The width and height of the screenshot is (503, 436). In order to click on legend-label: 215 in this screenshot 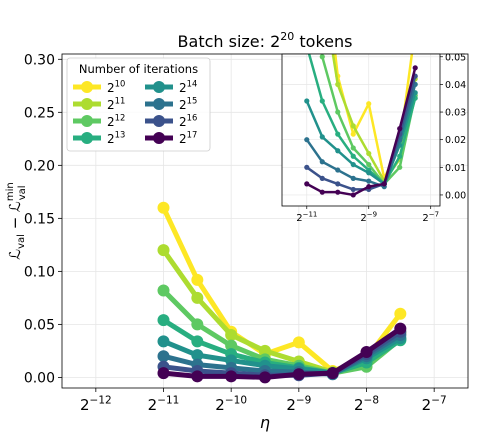, I will do `click(188, 104)`.